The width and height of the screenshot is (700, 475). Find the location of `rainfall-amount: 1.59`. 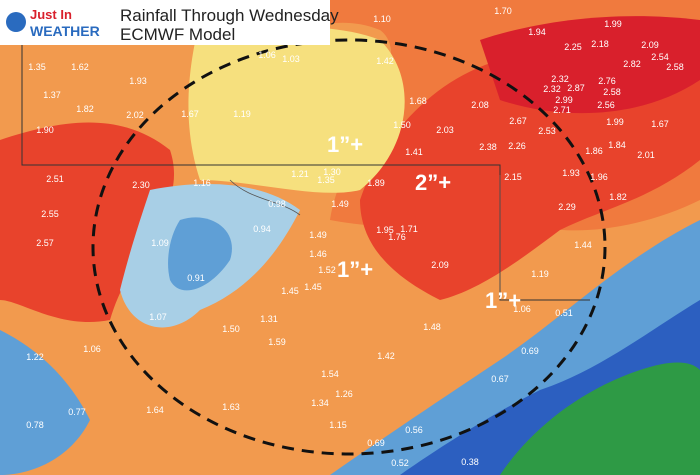

rainfall-amount: 1.59 is located at coordinates (277, 342).